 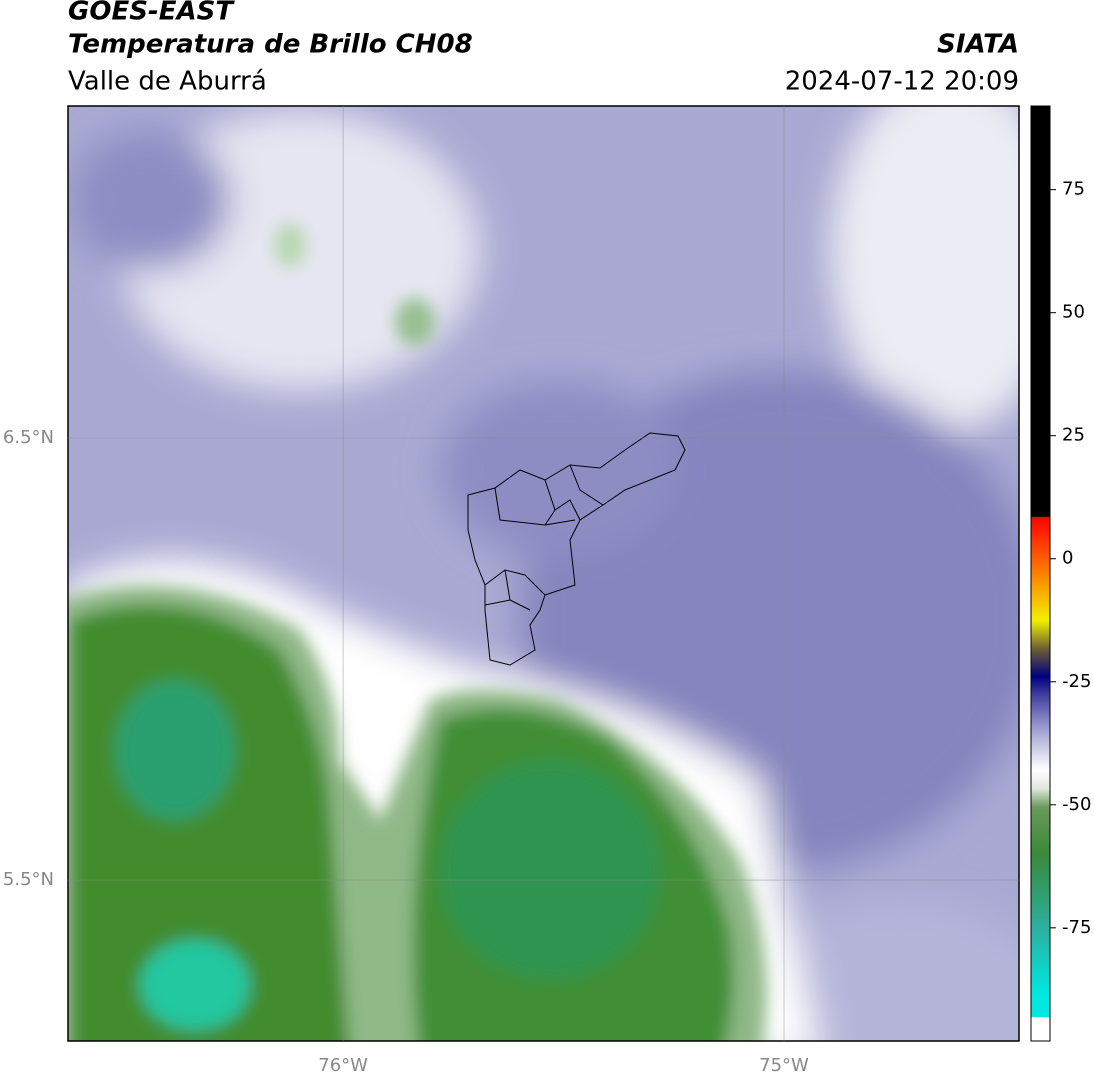 What do you see at coordinates (902, 82) in the screenshot?
I see `datetime: 2024-07-12 20:09` at bounding box center [902, 82].